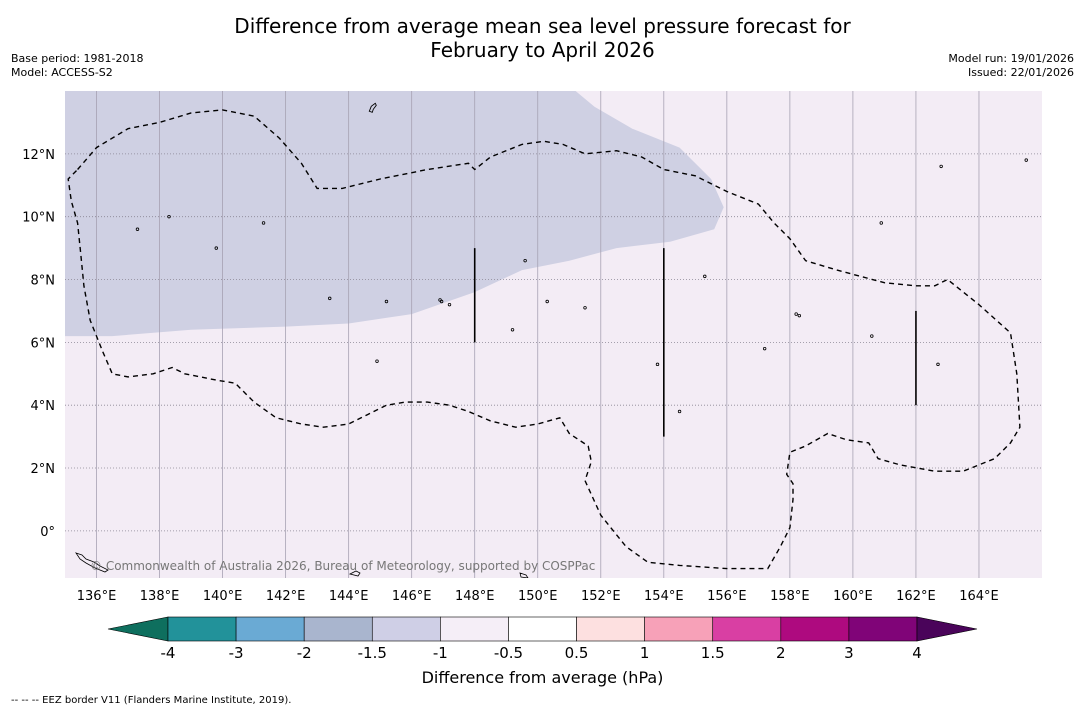 The height and width of the screenshot is (713, 1085). What do you see at coordinates (168, 653) in the screenshot?
I see `colorbar-tick-label: -4` at bounding box center [168, 653].